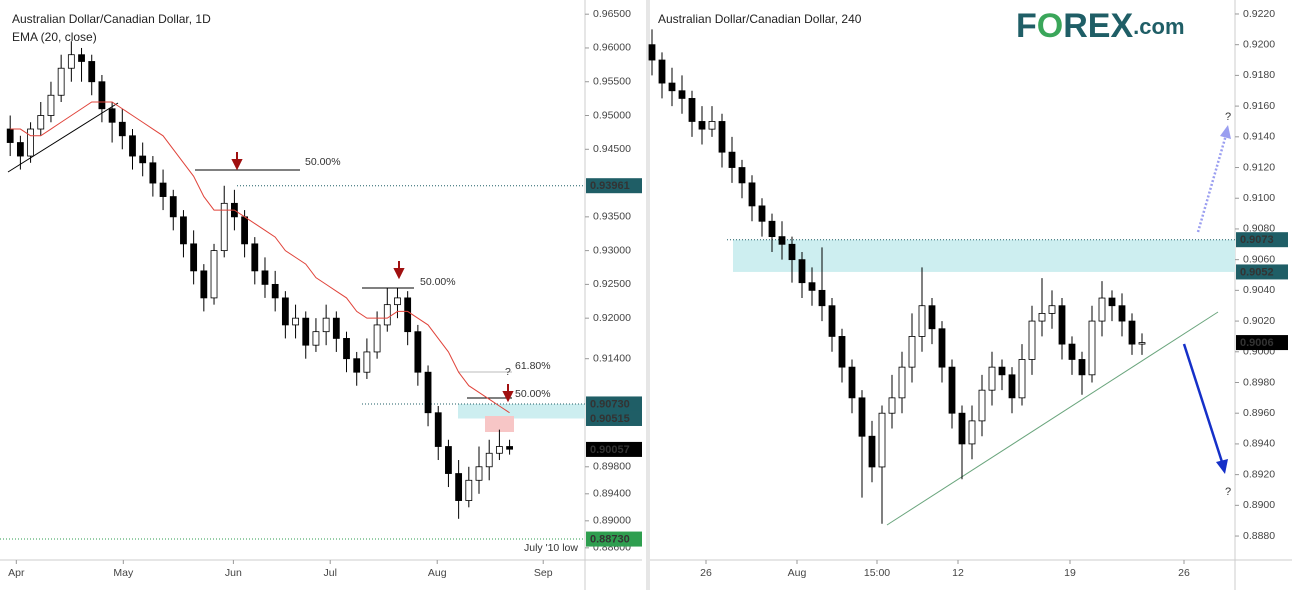  What do you see at coordinates (551, 548) in the screenshot?
I see `annotation: July '10 low` at bounding box center [551, 548].